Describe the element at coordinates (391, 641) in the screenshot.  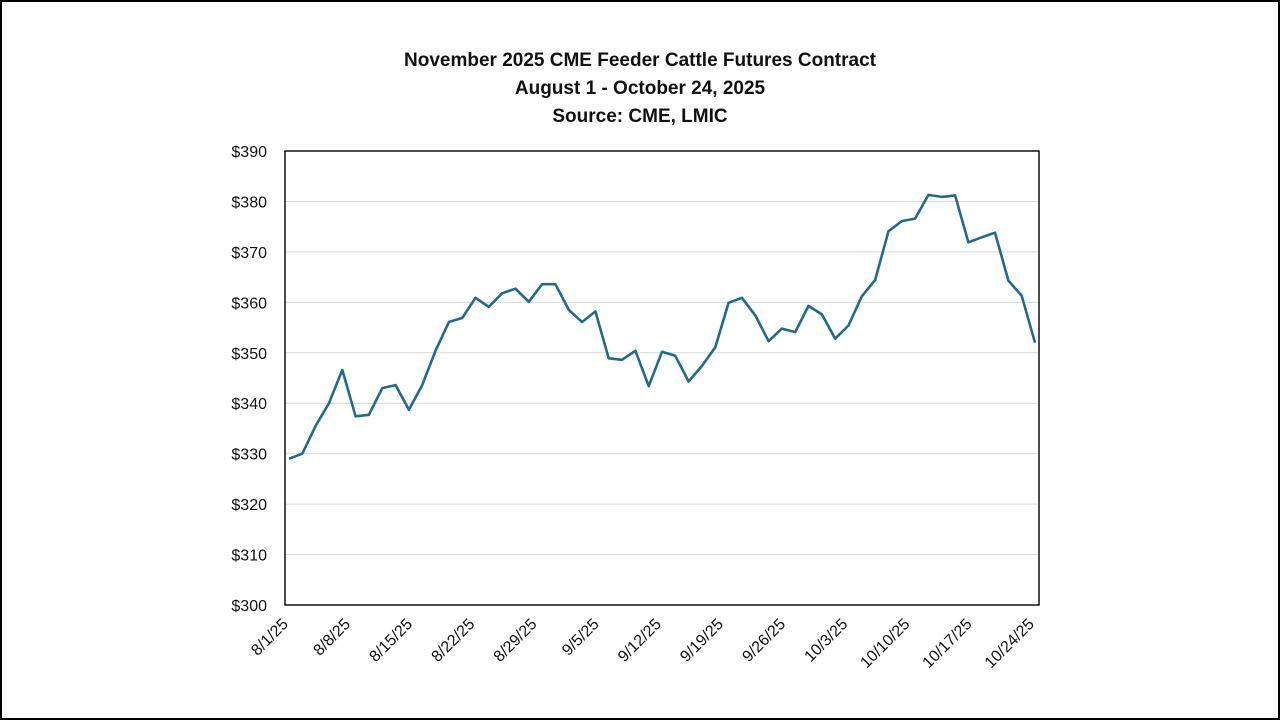
I see `x-tick-label: 8/15/25` at that location.